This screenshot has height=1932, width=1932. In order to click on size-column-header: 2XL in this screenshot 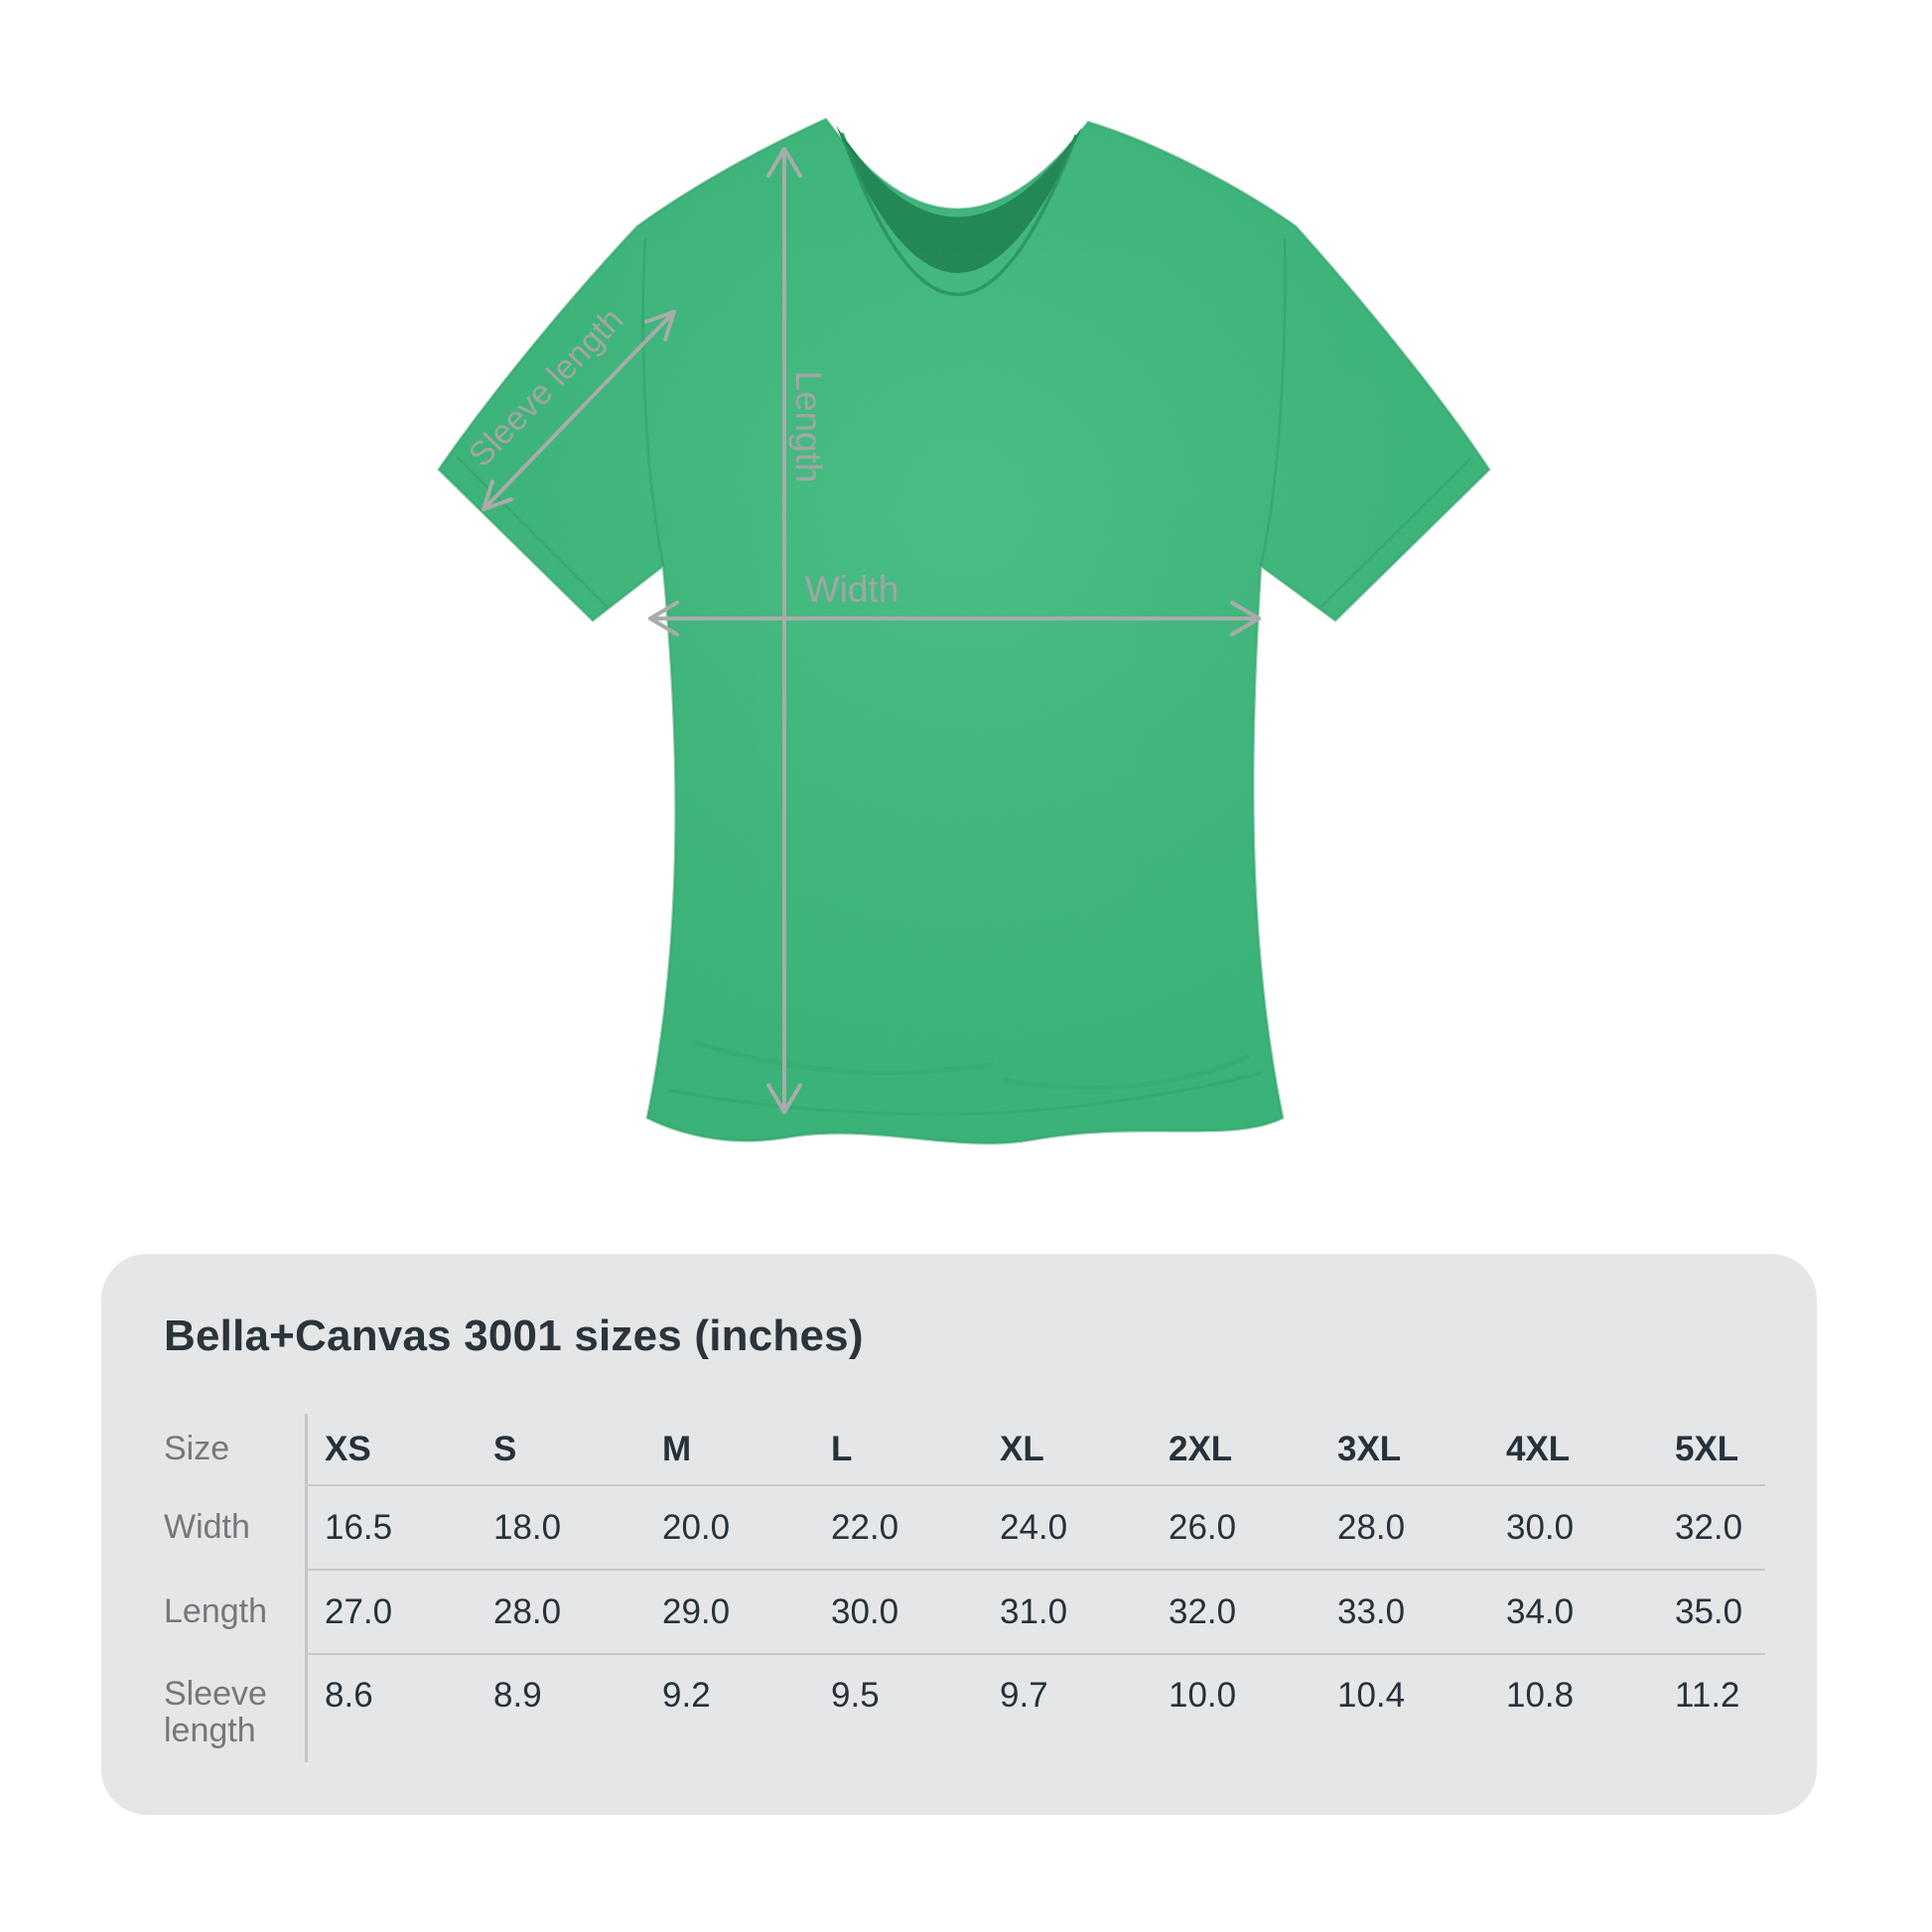, I will do `click(1201, 1449)`.